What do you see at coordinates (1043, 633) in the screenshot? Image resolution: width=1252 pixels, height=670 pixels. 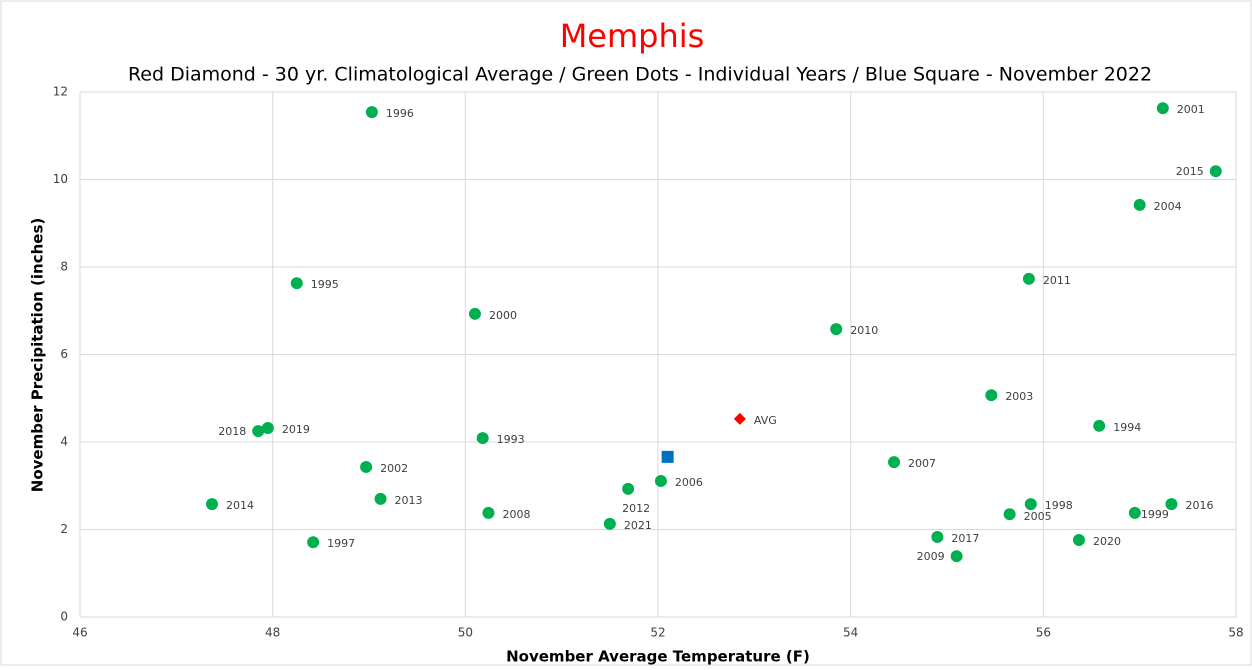 I see `x-tick-label: 56` at bounding box center [1043, 633].